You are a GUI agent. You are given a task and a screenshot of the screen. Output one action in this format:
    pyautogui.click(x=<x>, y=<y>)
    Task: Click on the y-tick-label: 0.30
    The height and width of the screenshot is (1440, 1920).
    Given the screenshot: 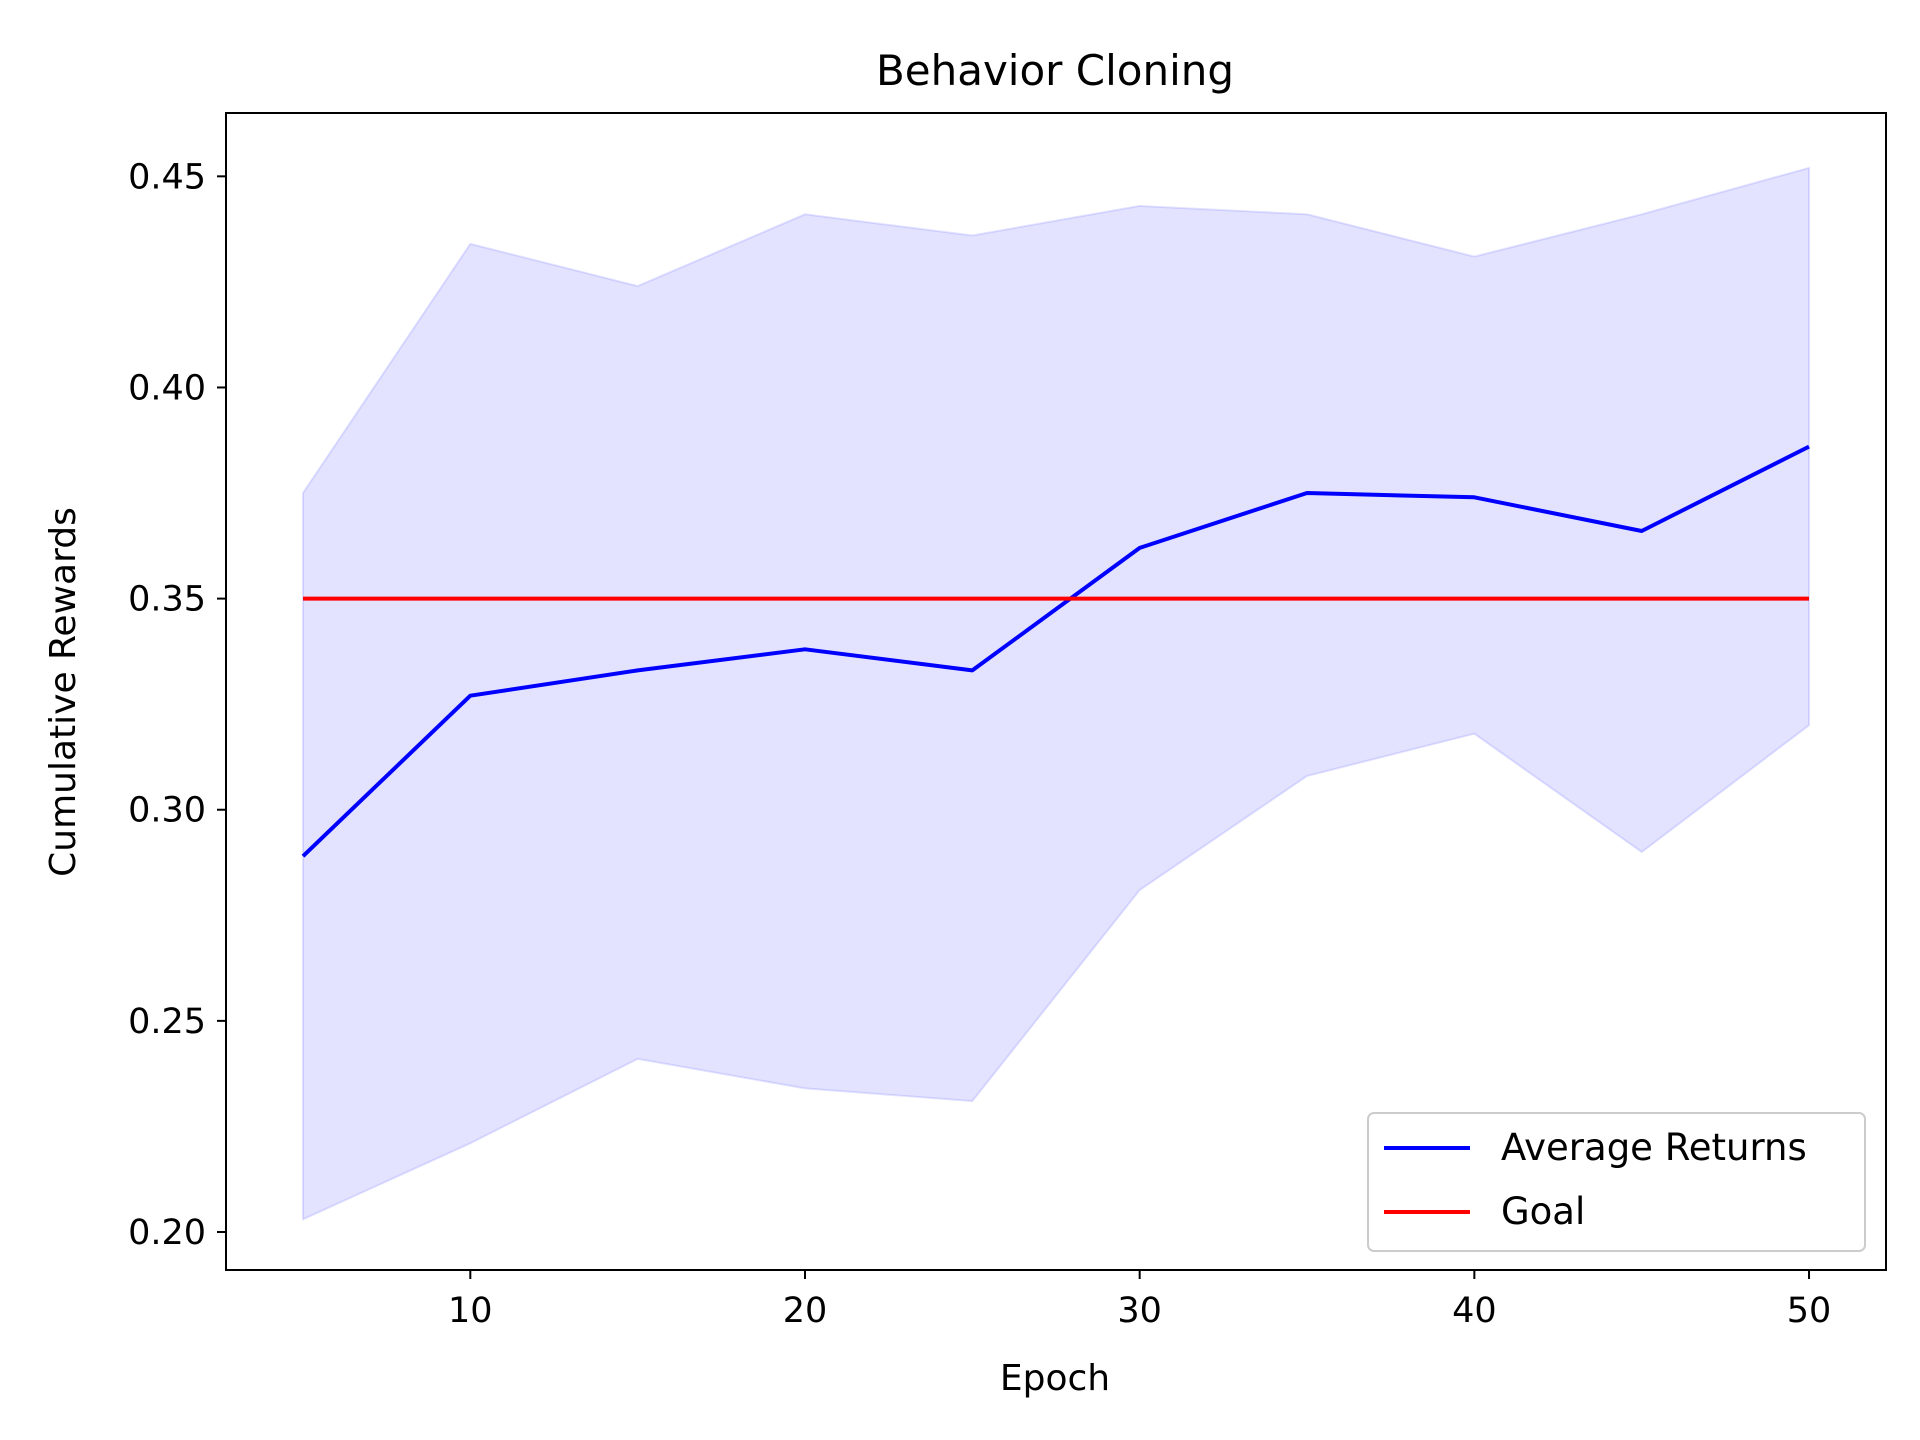 What is the action you would take?
    pyautogui.click(x=167, y=811)
    